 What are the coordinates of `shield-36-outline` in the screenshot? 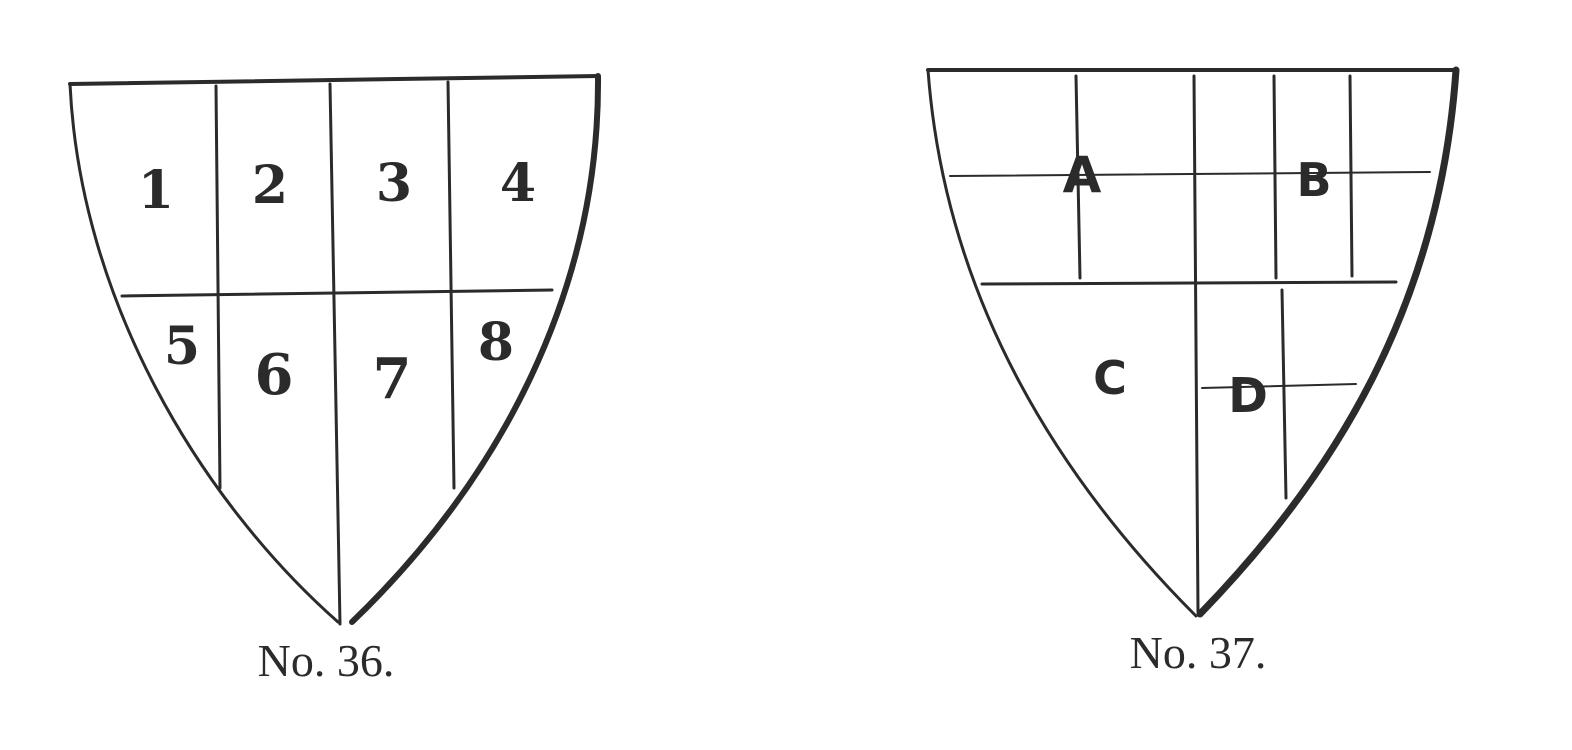 It's located at (334, 80).